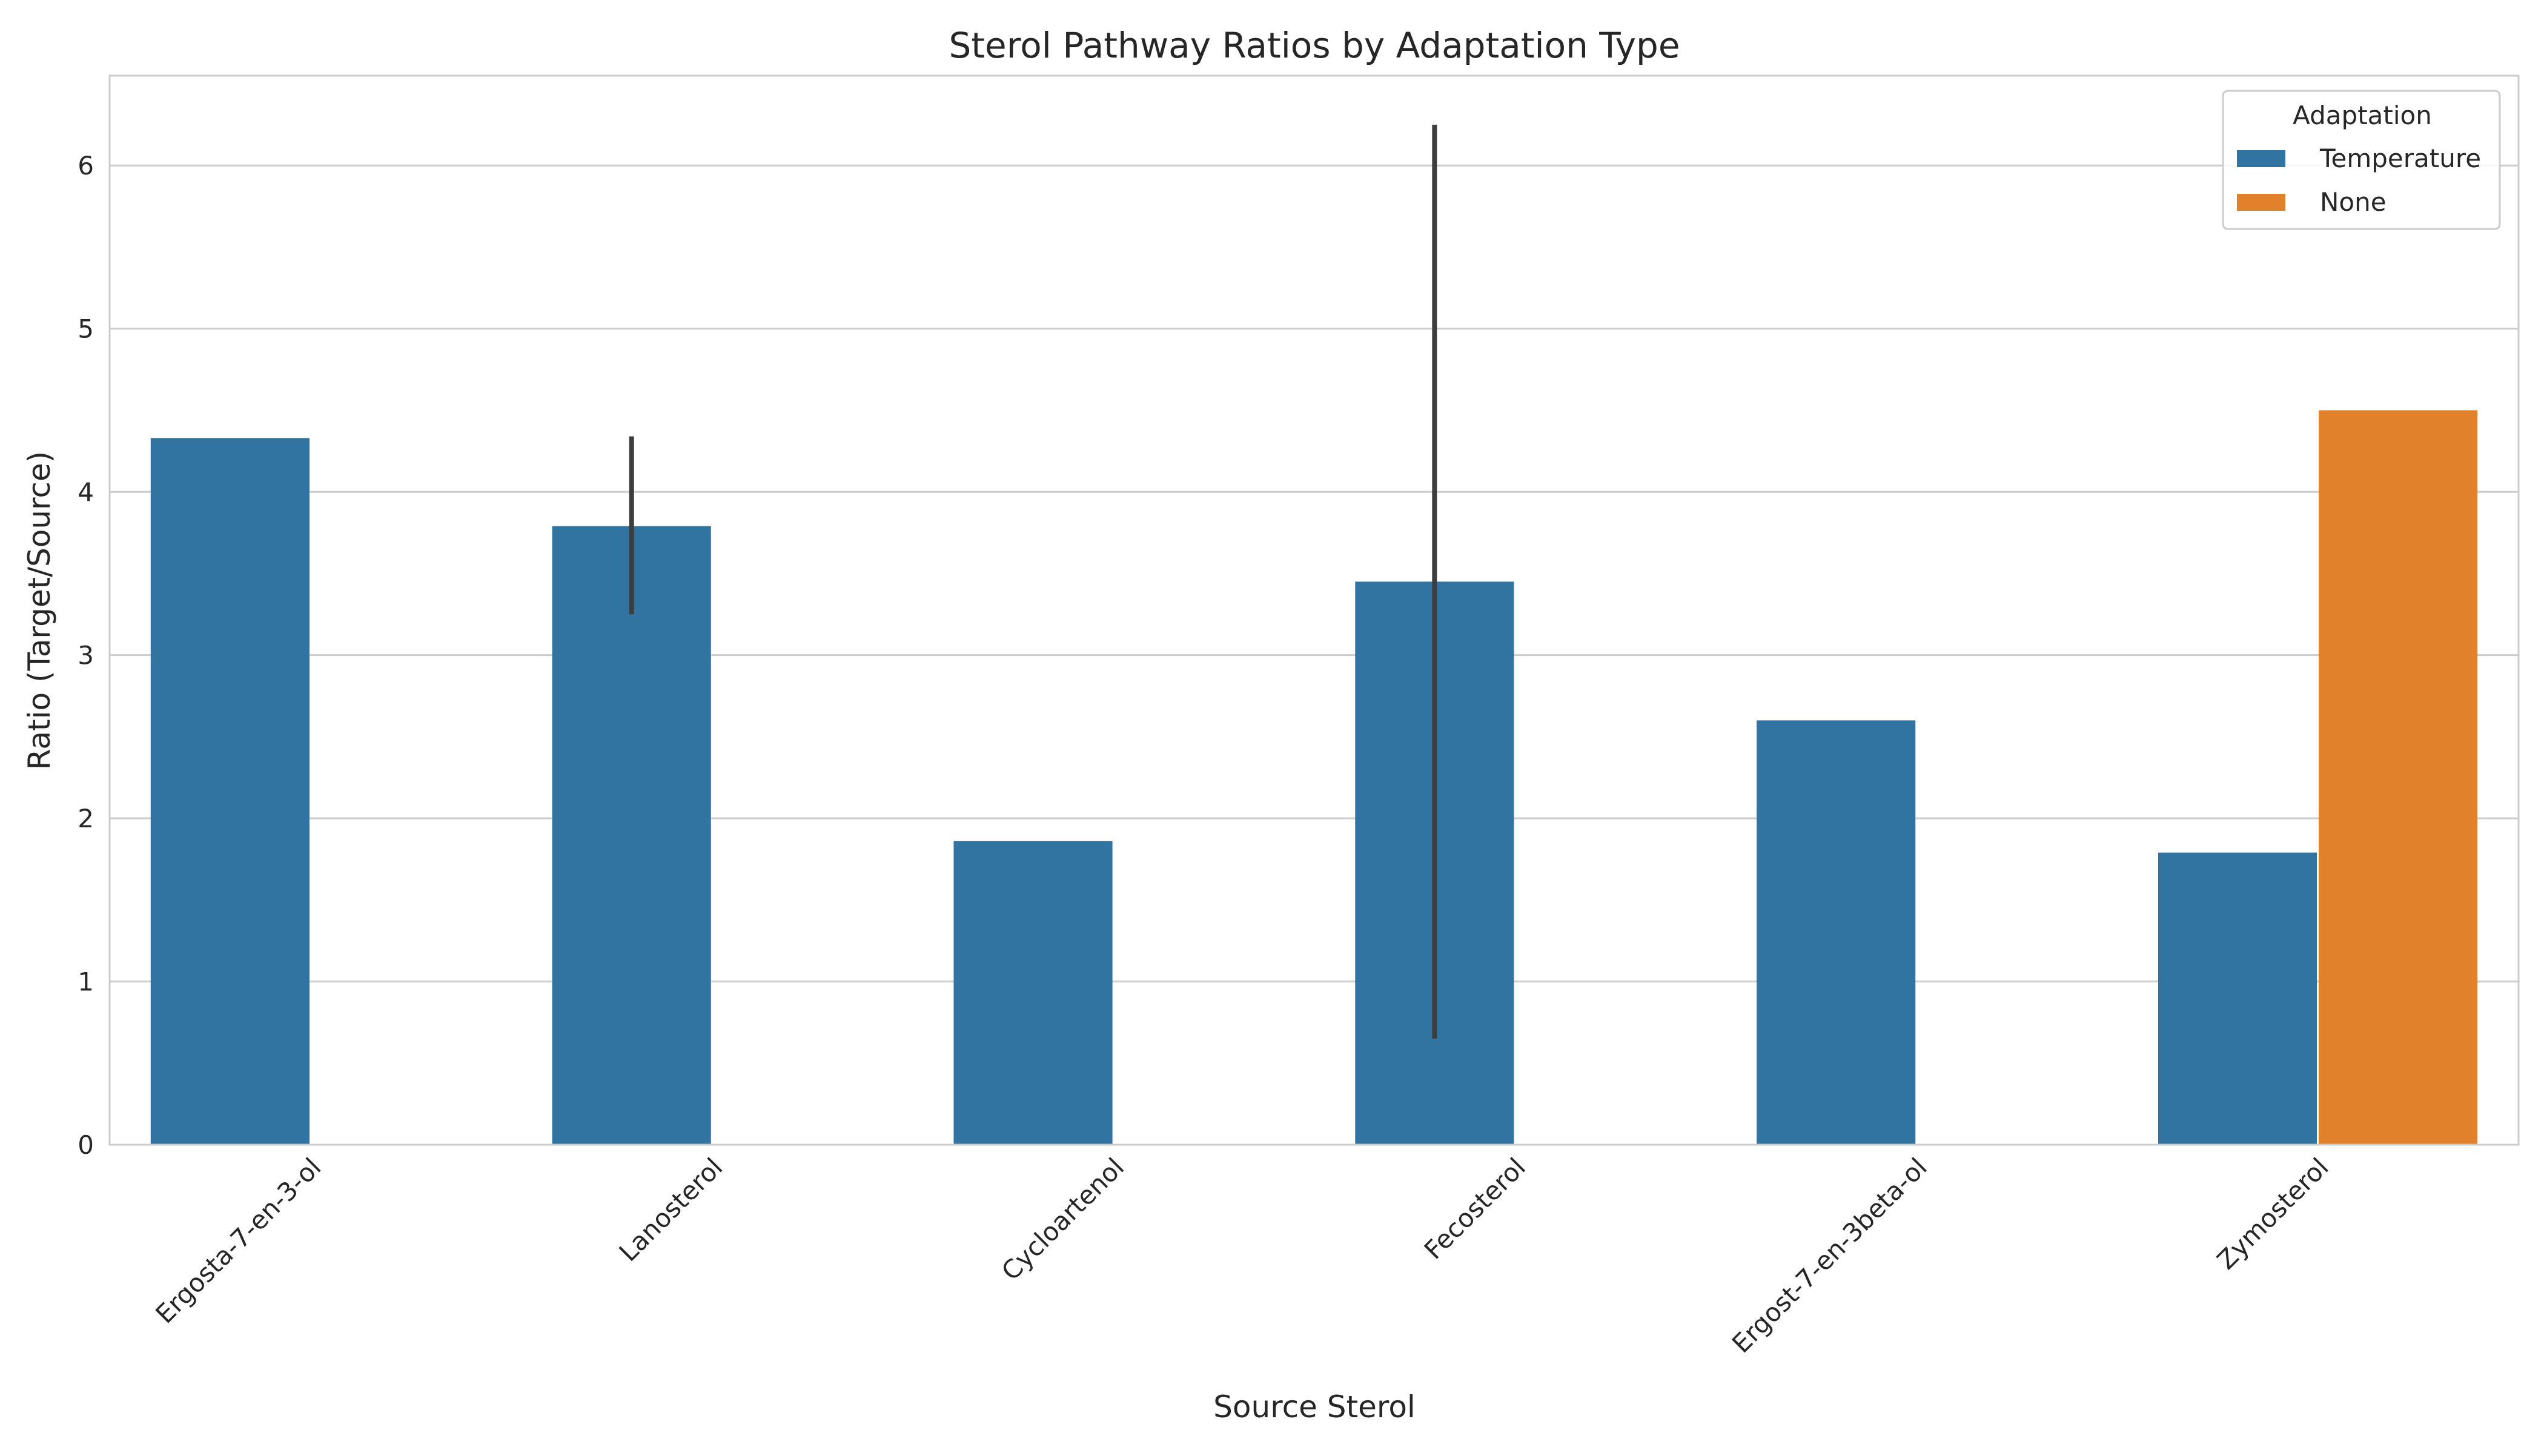 Image resolution: width=2544 pixels, height=1456 pixels. Describe the element at coordinates (2398, 777) in the screenshot. I see `bar-none-zymosterol` at that location.